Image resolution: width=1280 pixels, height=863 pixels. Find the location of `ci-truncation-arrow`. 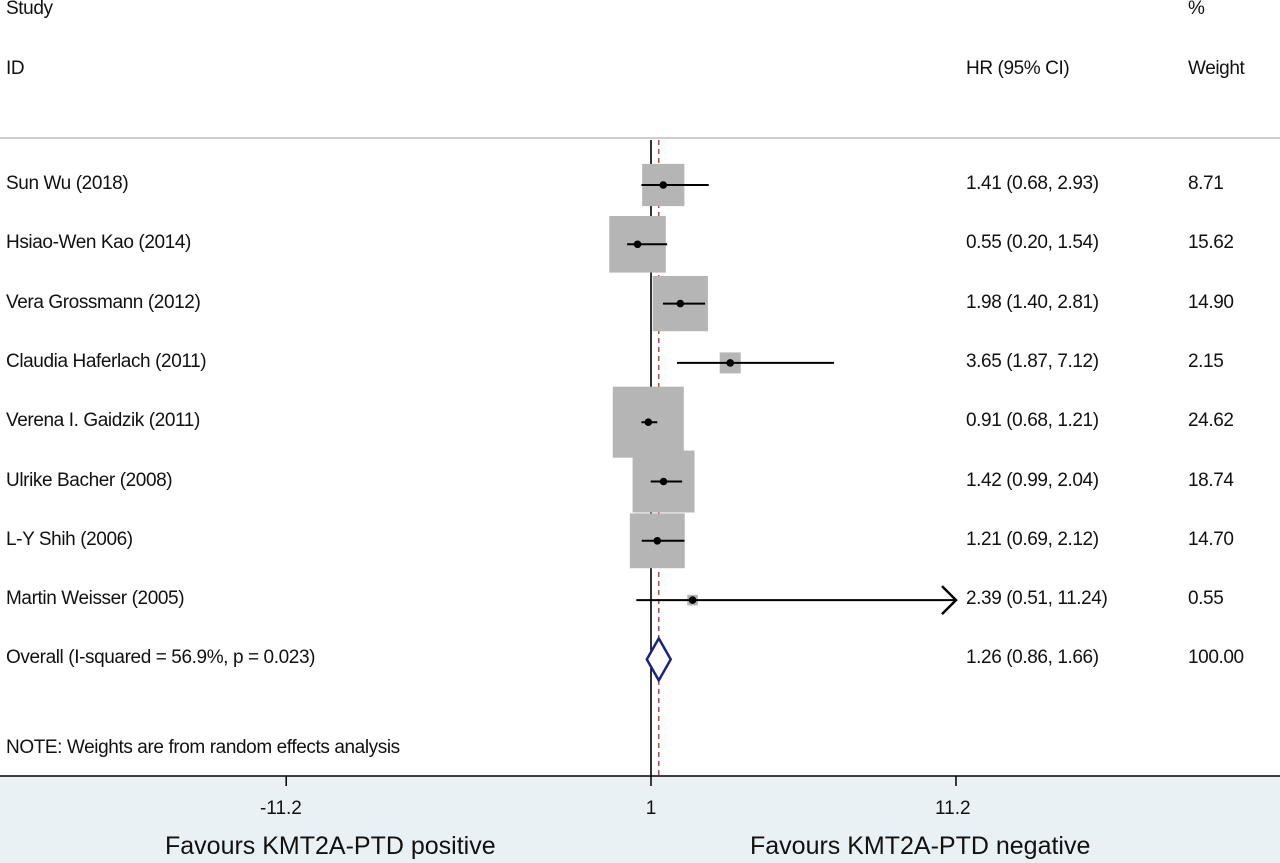

ci-truncation-arrow is located at coordinates (949, 600).